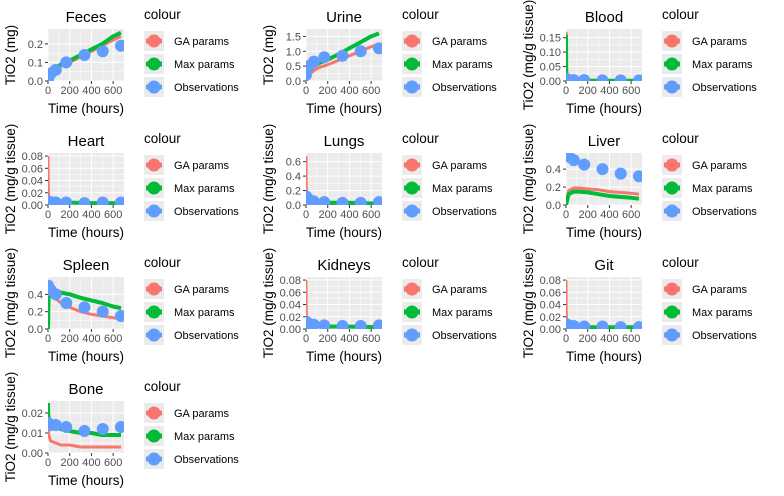 The width and height of the screenshot is (784, 496). I want to click on legend-entry-ga-params: GA params, so click(187, 413).